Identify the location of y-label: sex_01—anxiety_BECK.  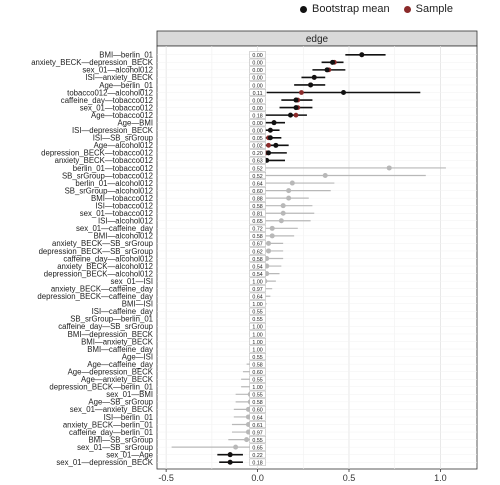
(112, 409).